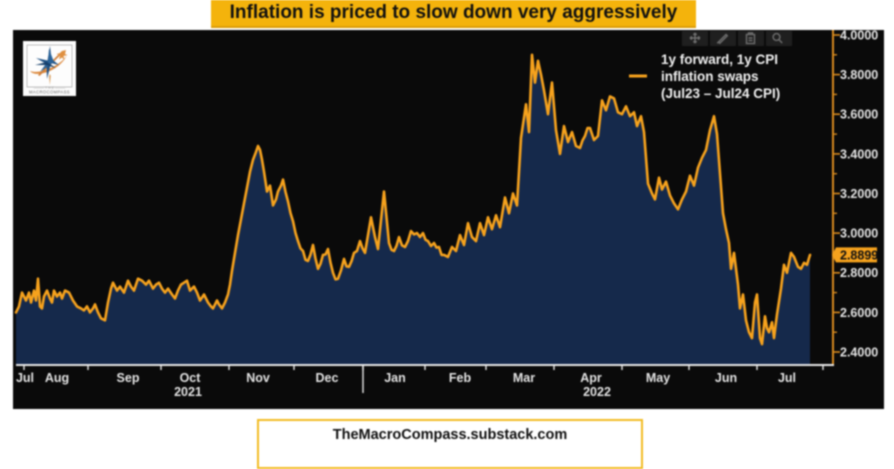  What do you see at coordinates (859, 256) in the screenshot?
I see `svg-text: 2.8899` at bounding box center [859, 256].